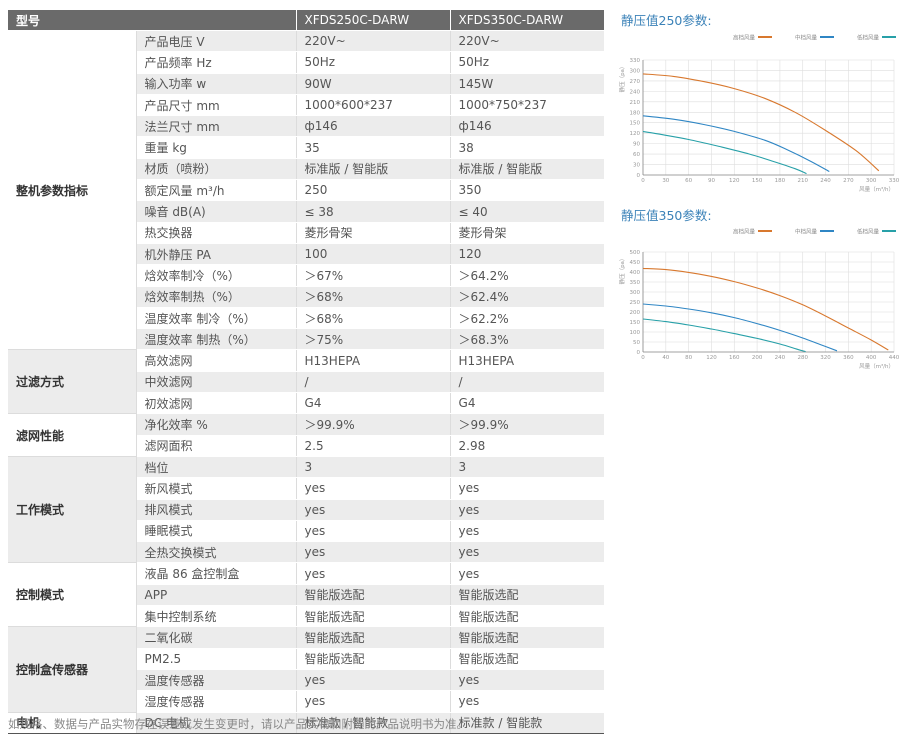 Image resolution: width=906 pixels, height=738 pixels. What do you see at coordinates (72, 595) in the screenshot?
I see `group-label: 控制模式` at bounding box center [72, 595].